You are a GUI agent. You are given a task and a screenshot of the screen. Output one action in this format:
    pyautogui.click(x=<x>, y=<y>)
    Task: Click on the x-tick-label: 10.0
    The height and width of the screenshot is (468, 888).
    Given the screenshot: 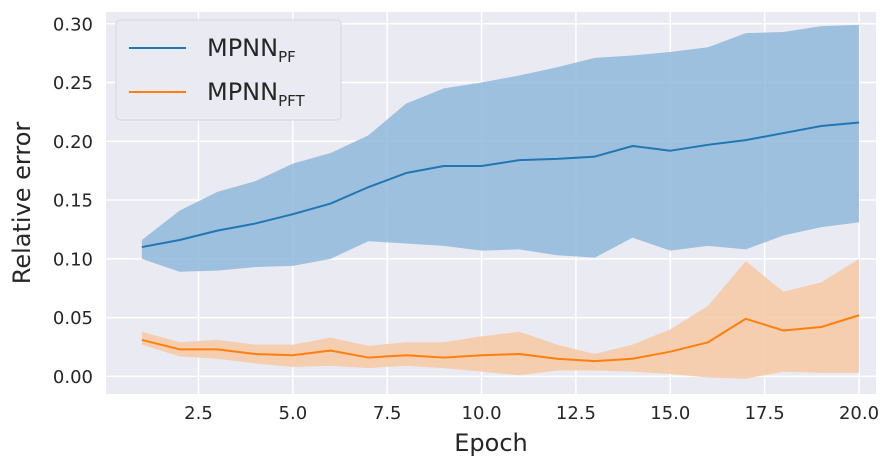 What is the action you would take?
    pyautogui.click(x=482, y=413)
    